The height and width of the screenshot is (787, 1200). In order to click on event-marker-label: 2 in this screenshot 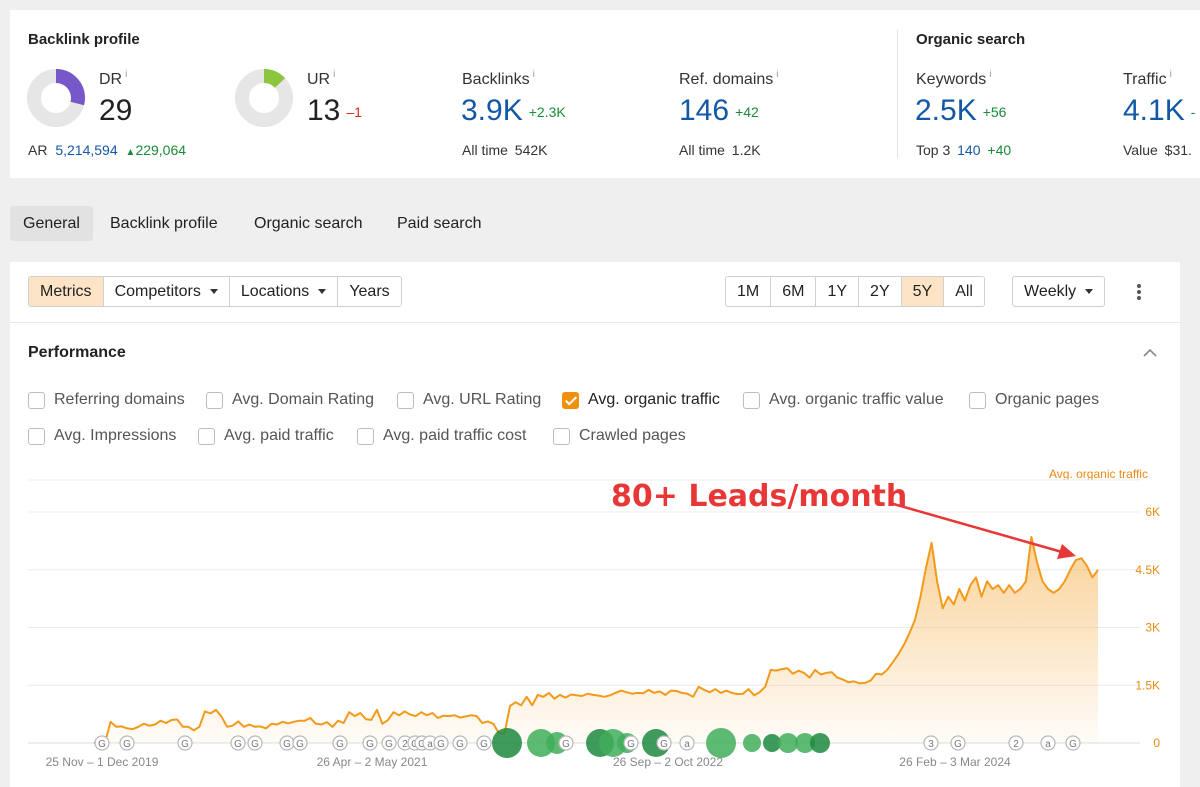, I will do `click(1016, 744)`.